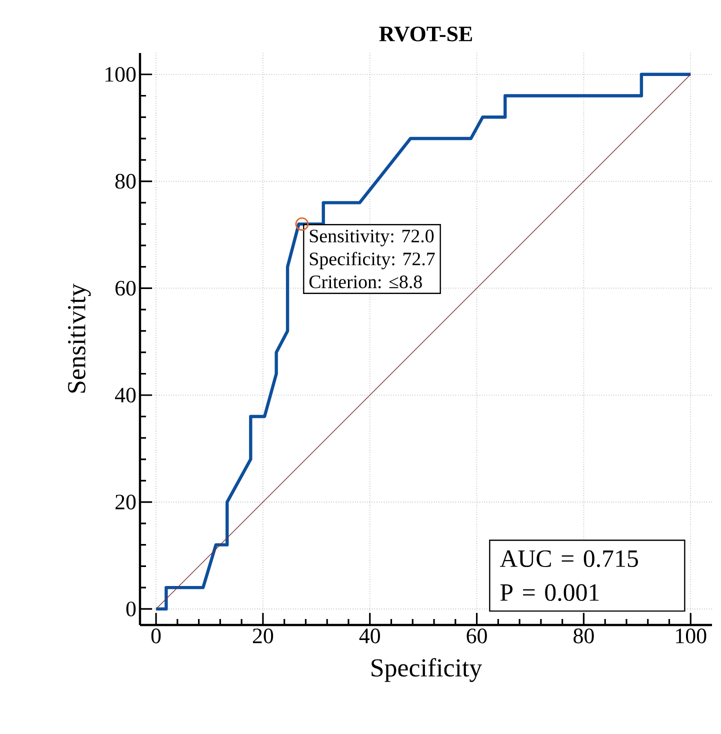 This screenshot has height=734, width=721. I want to click on y-tick-label: 20, so click(126, 502).